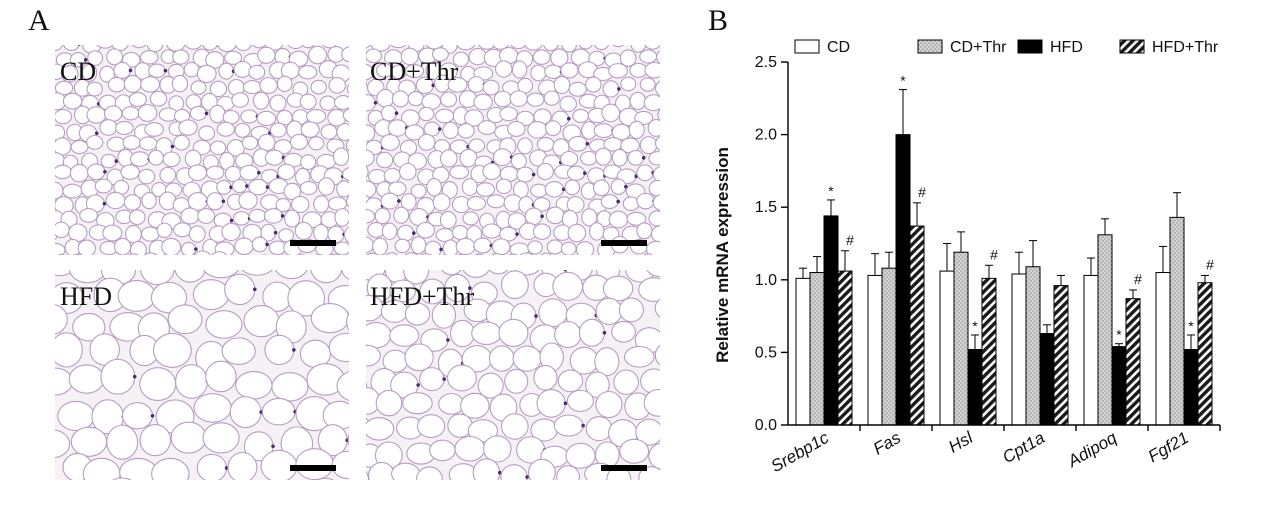  Describe the element at coordinates (800, 452) in the screenshot. I see `category-label: Srebp1c` at that location.